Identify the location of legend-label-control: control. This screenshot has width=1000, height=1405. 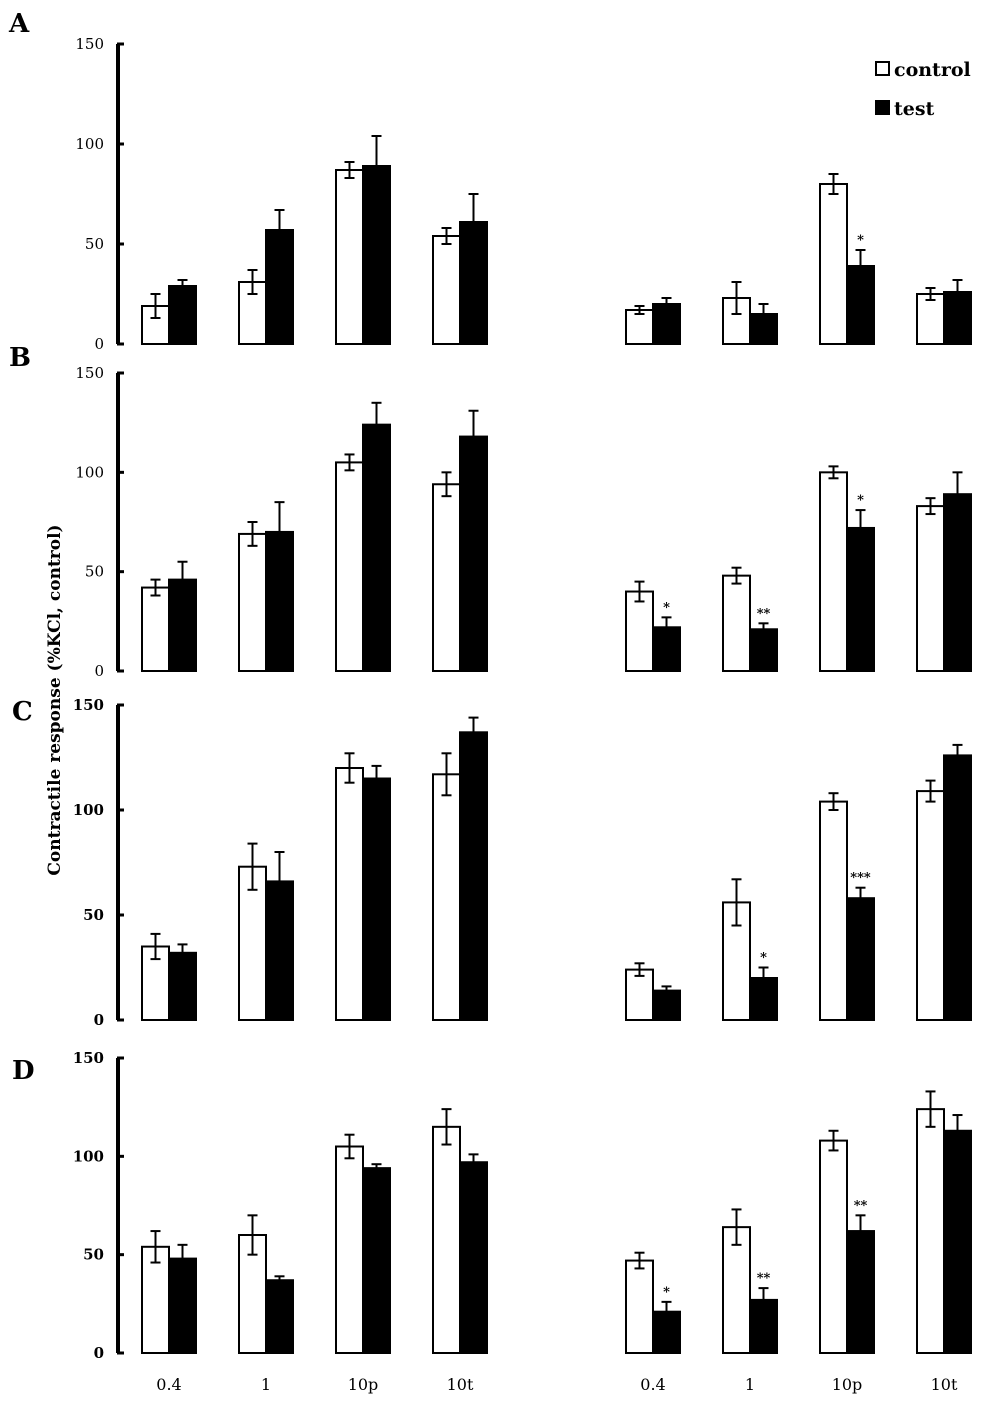
(932, 70).